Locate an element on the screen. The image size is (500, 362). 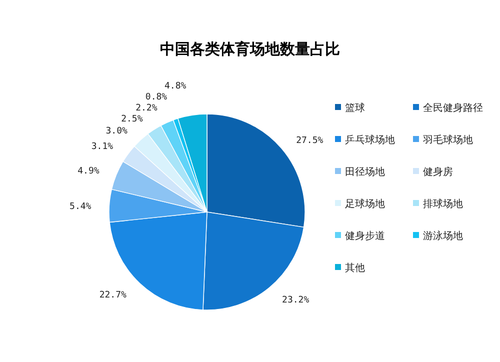
data-label: 4.8% is located at coordinates (175, 87).